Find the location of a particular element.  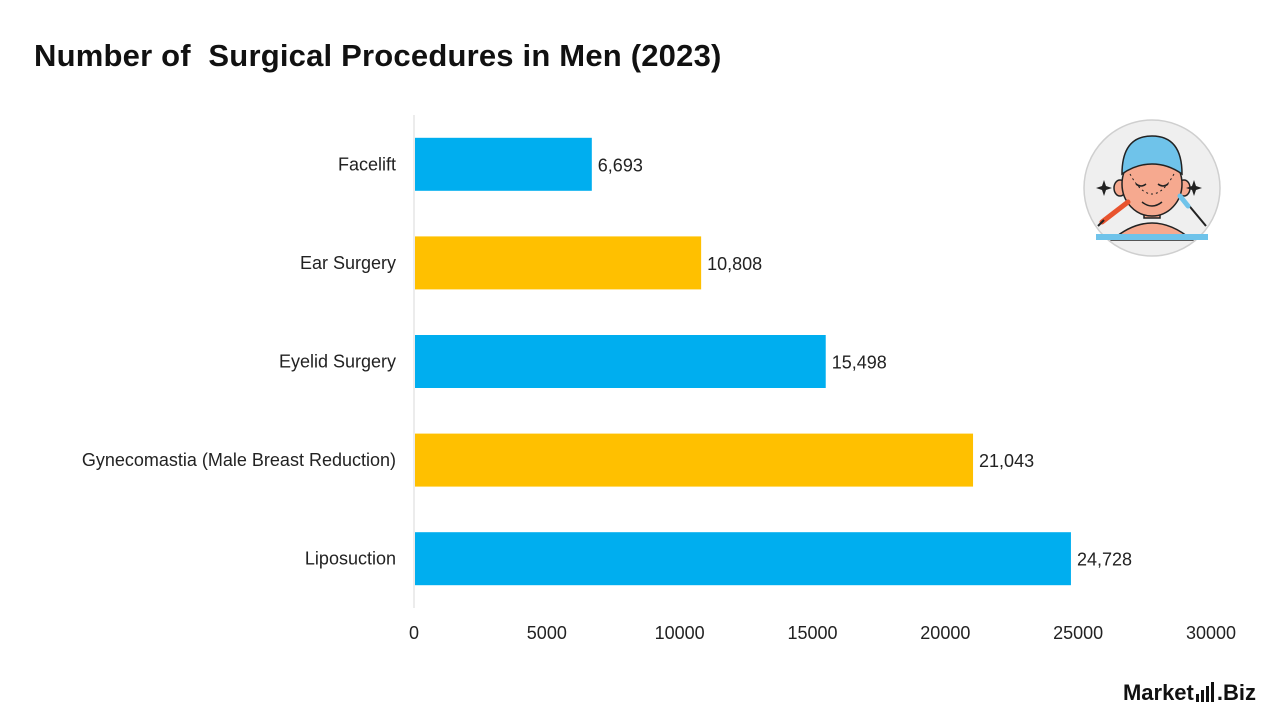

data-label: 21,043 is located at coordinates (1006, 461).